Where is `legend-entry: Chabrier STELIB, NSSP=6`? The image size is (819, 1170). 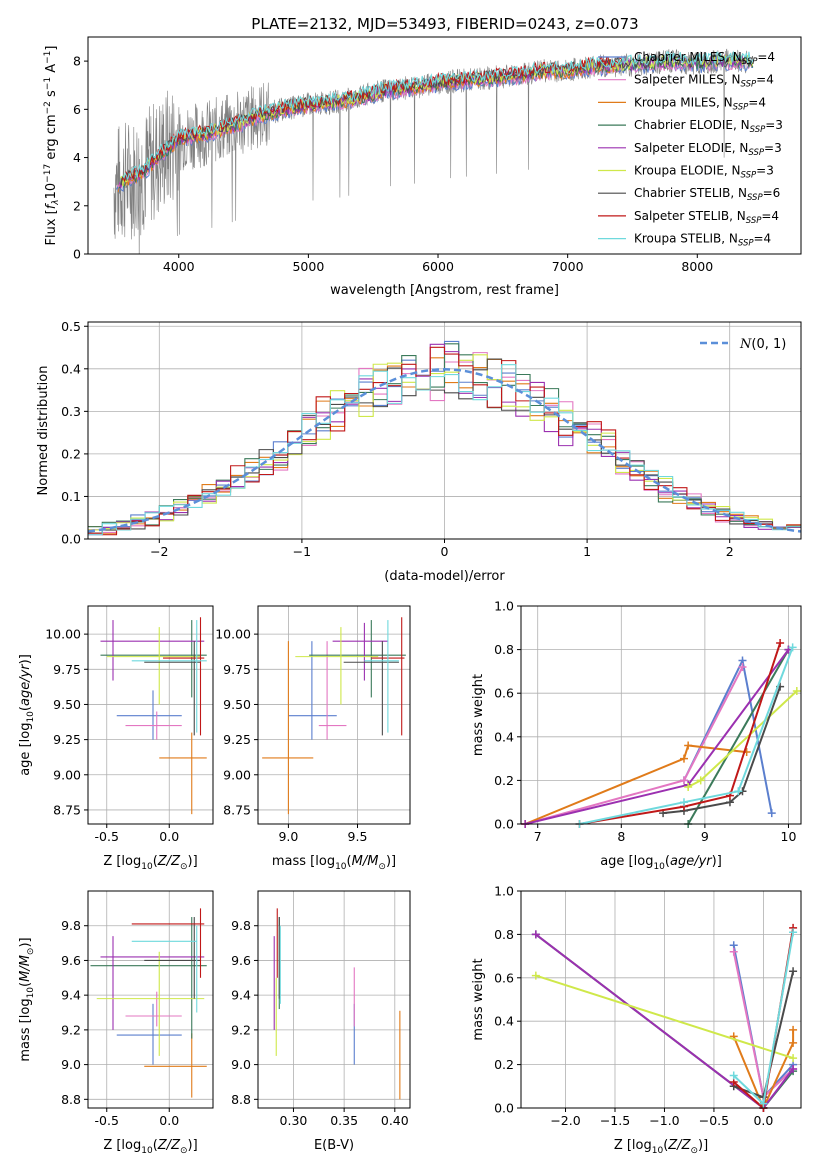
legend-entry: Chabrier STELIB, NSSP=6 is located at coordinates (707, 194).